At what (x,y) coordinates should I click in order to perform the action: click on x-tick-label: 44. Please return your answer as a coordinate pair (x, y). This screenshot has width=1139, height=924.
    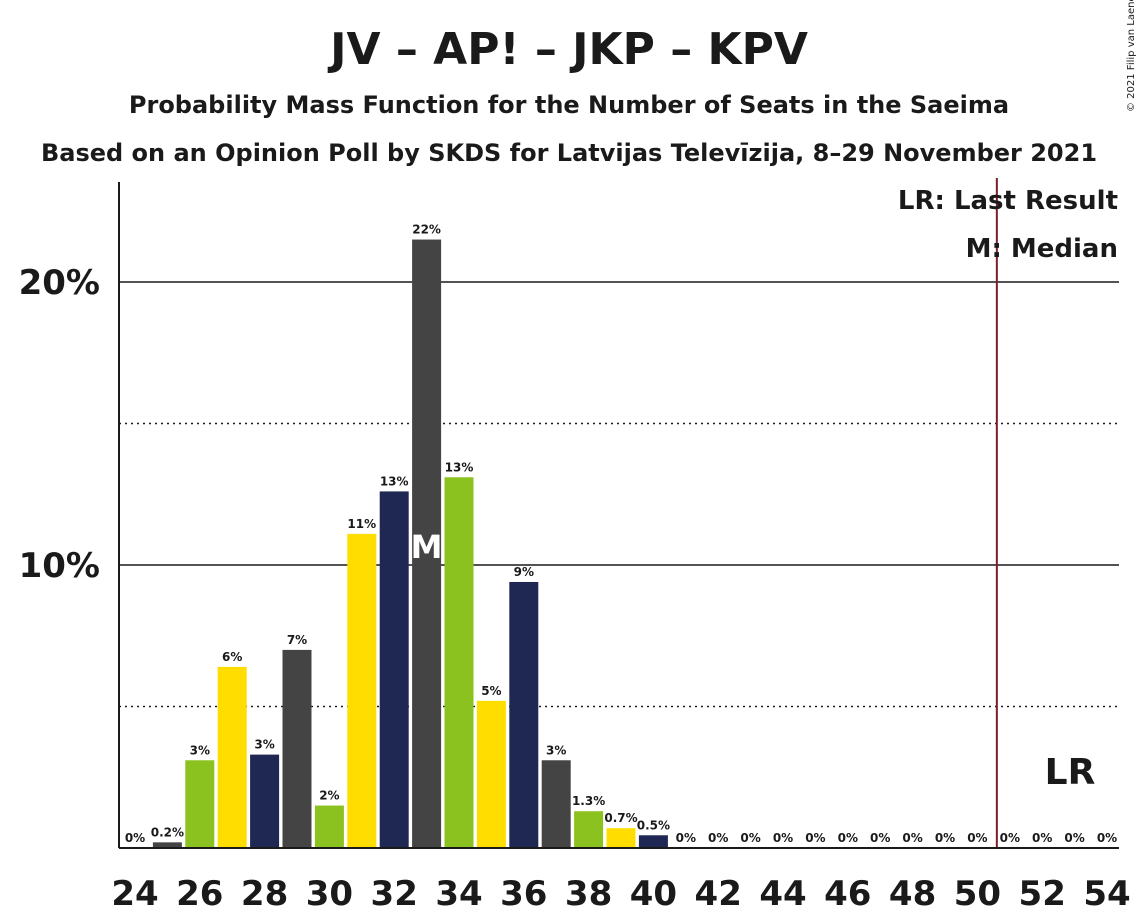
    Looking at the image, I should click on (782, 894).